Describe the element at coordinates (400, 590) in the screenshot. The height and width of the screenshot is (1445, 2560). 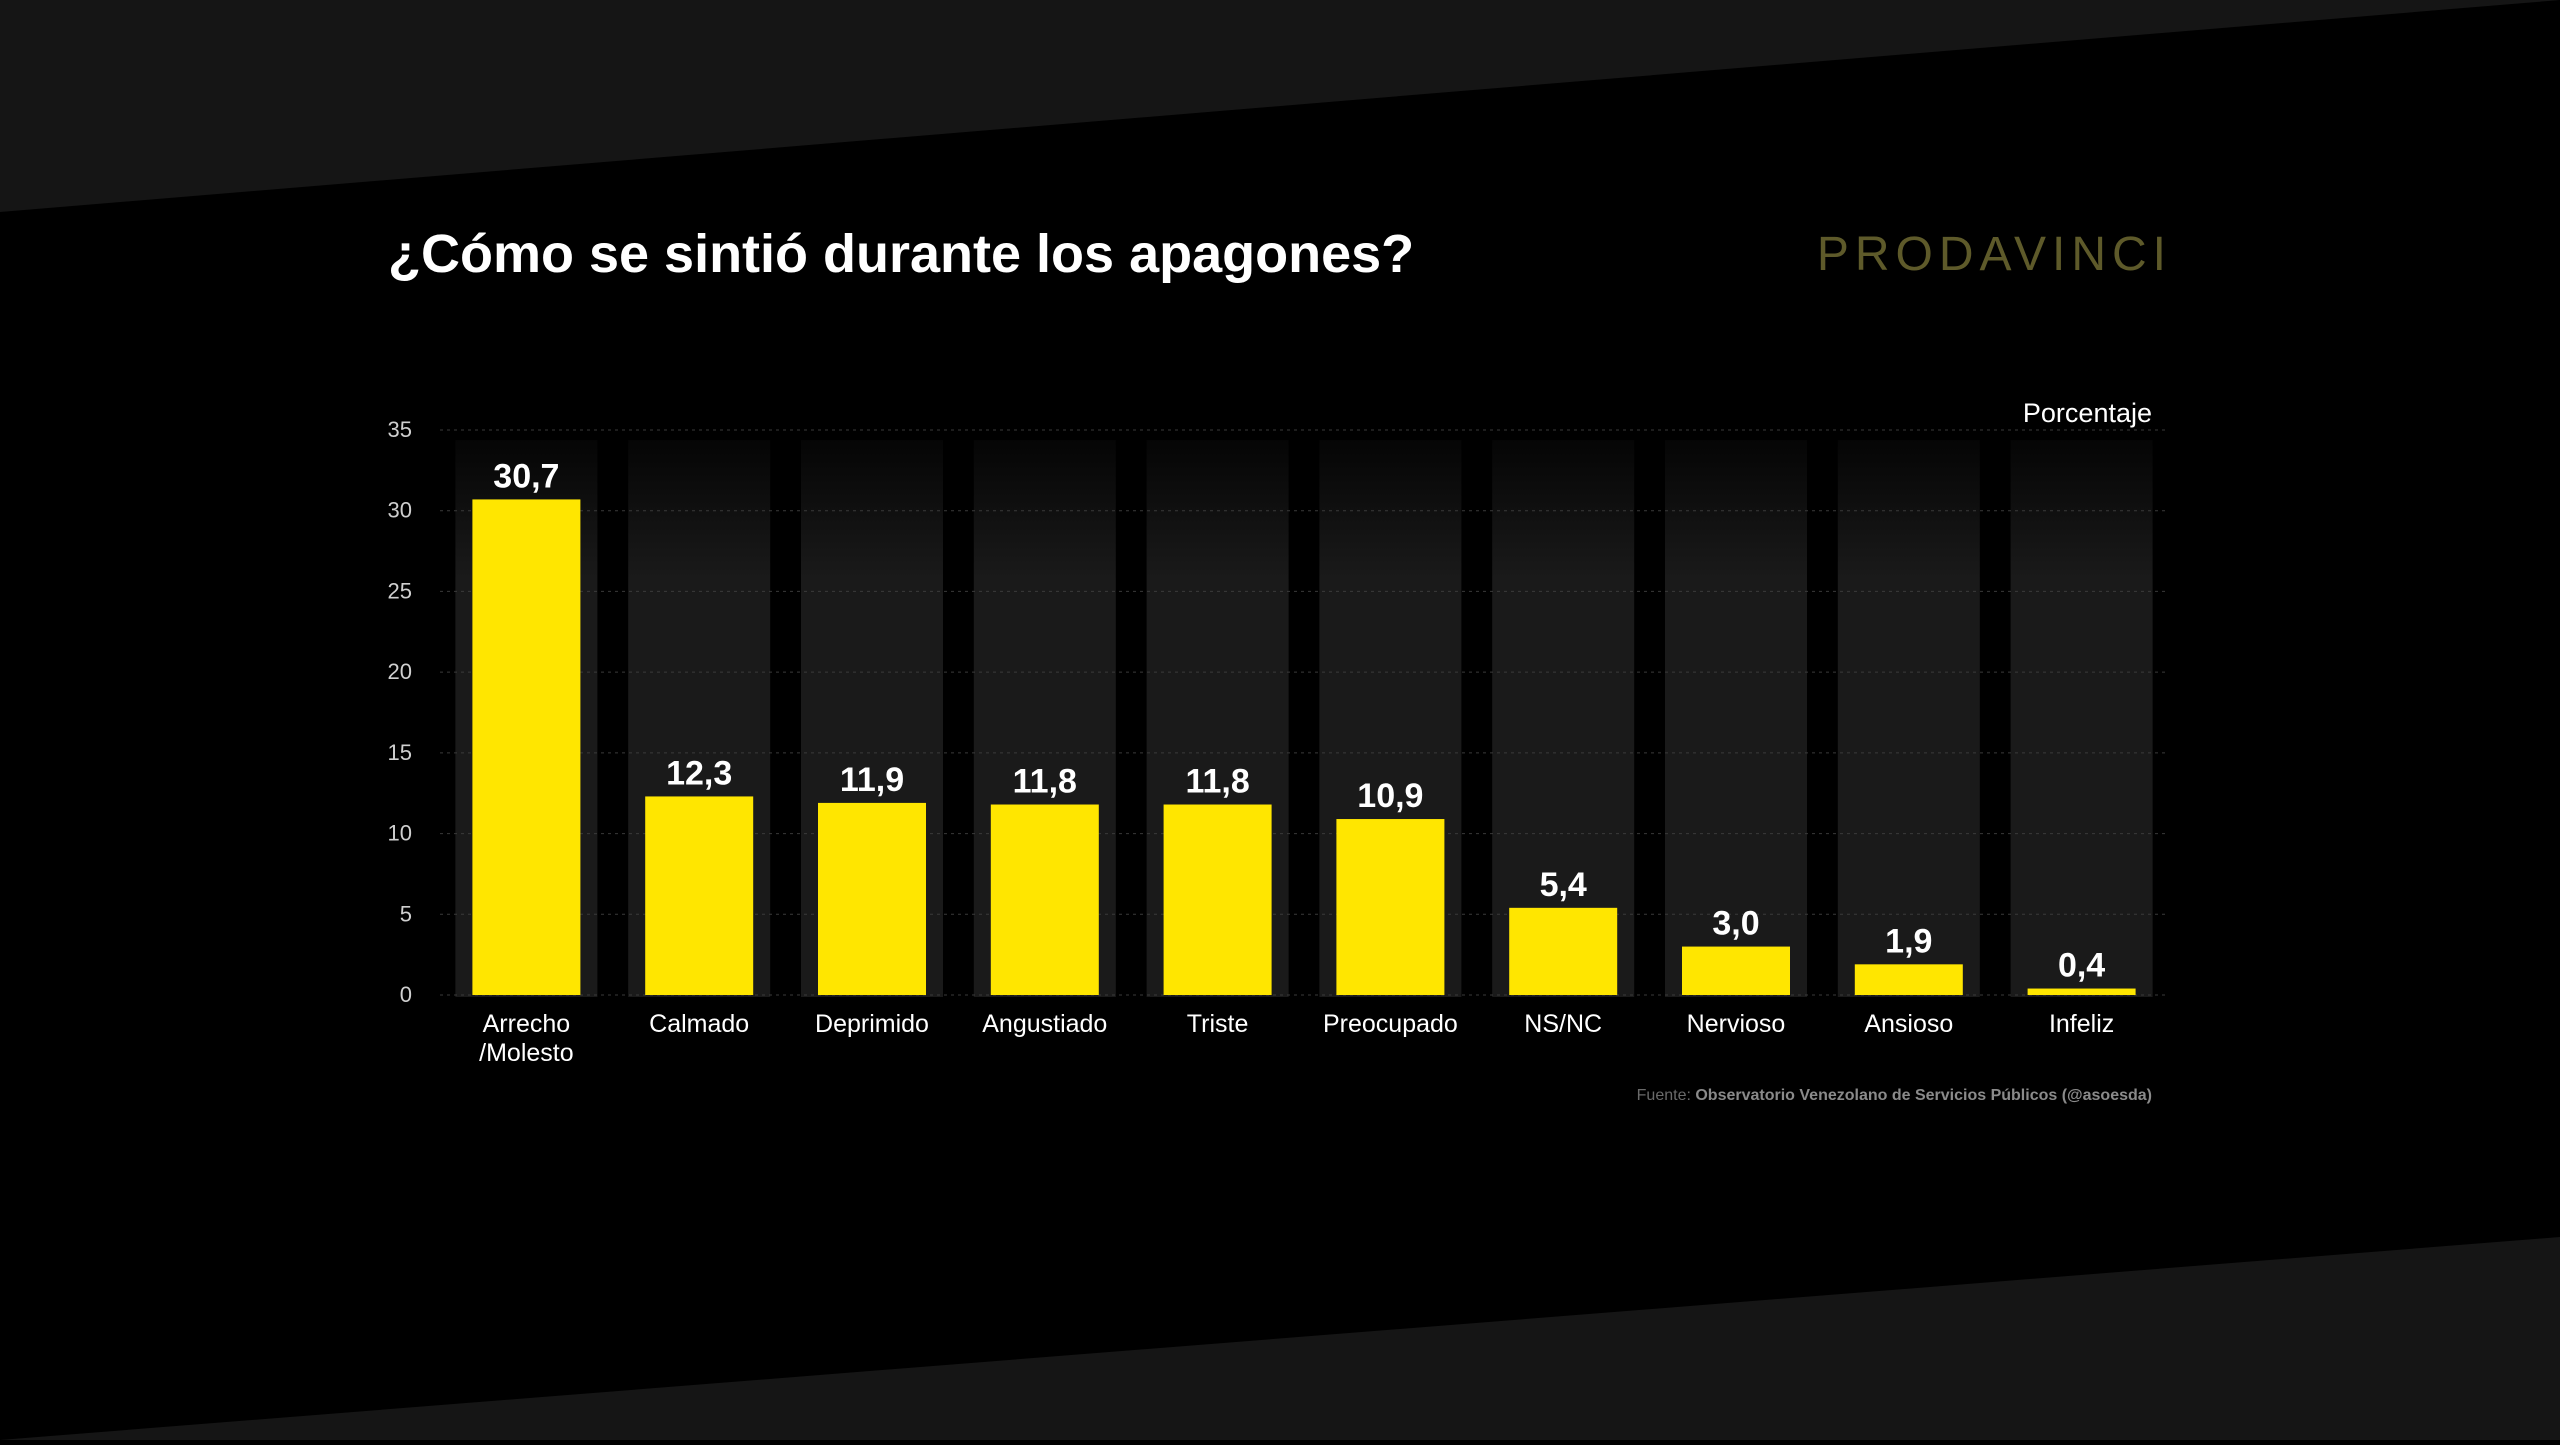
I see `y-tick-label: 25` at that location.